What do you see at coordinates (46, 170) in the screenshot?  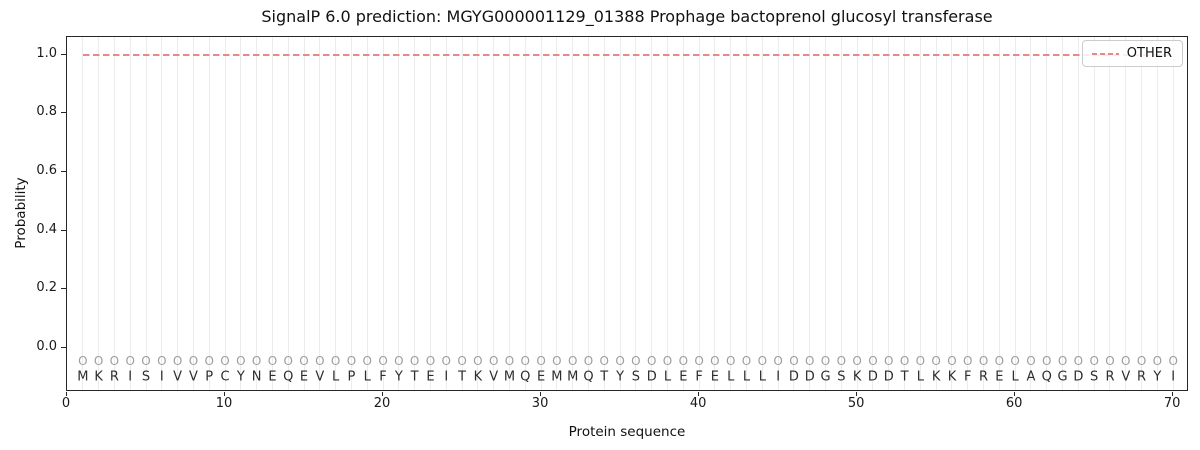 I see `y-tick-label: 0.6` at bounding box center [46, 170].